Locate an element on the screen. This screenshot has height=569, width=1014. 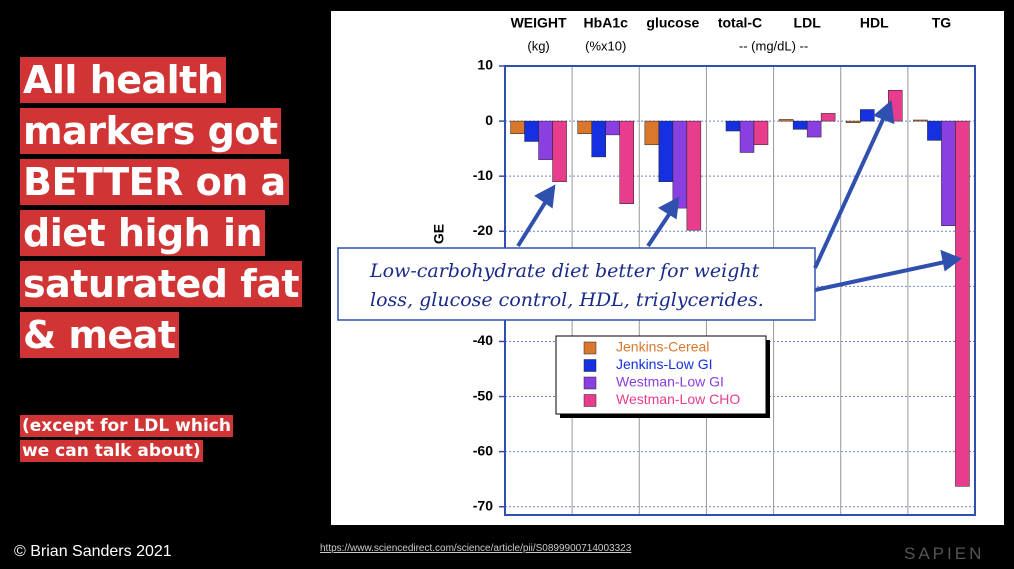
headline-line: & meat is located at coordinates (99, 335).